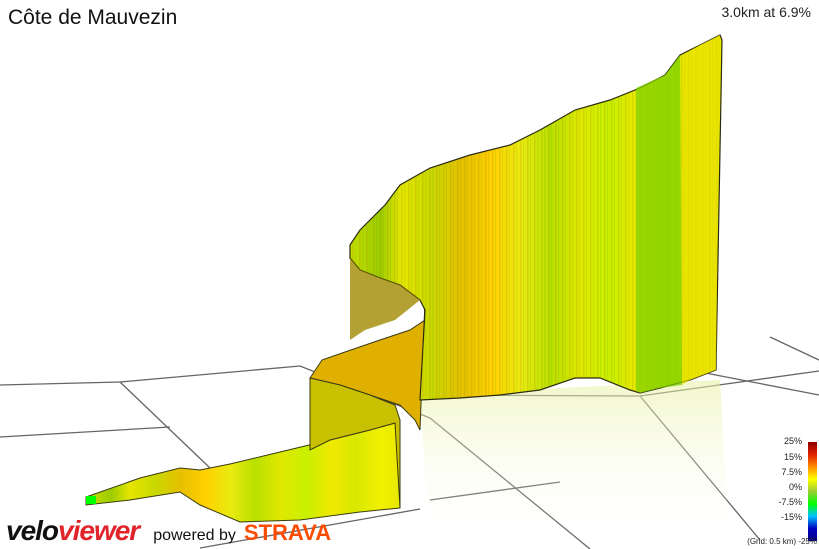  Describe the element at coordinates (766, 12) in the screenshot. I see `segment-summary: 3.0km at 6.9%` at that location.